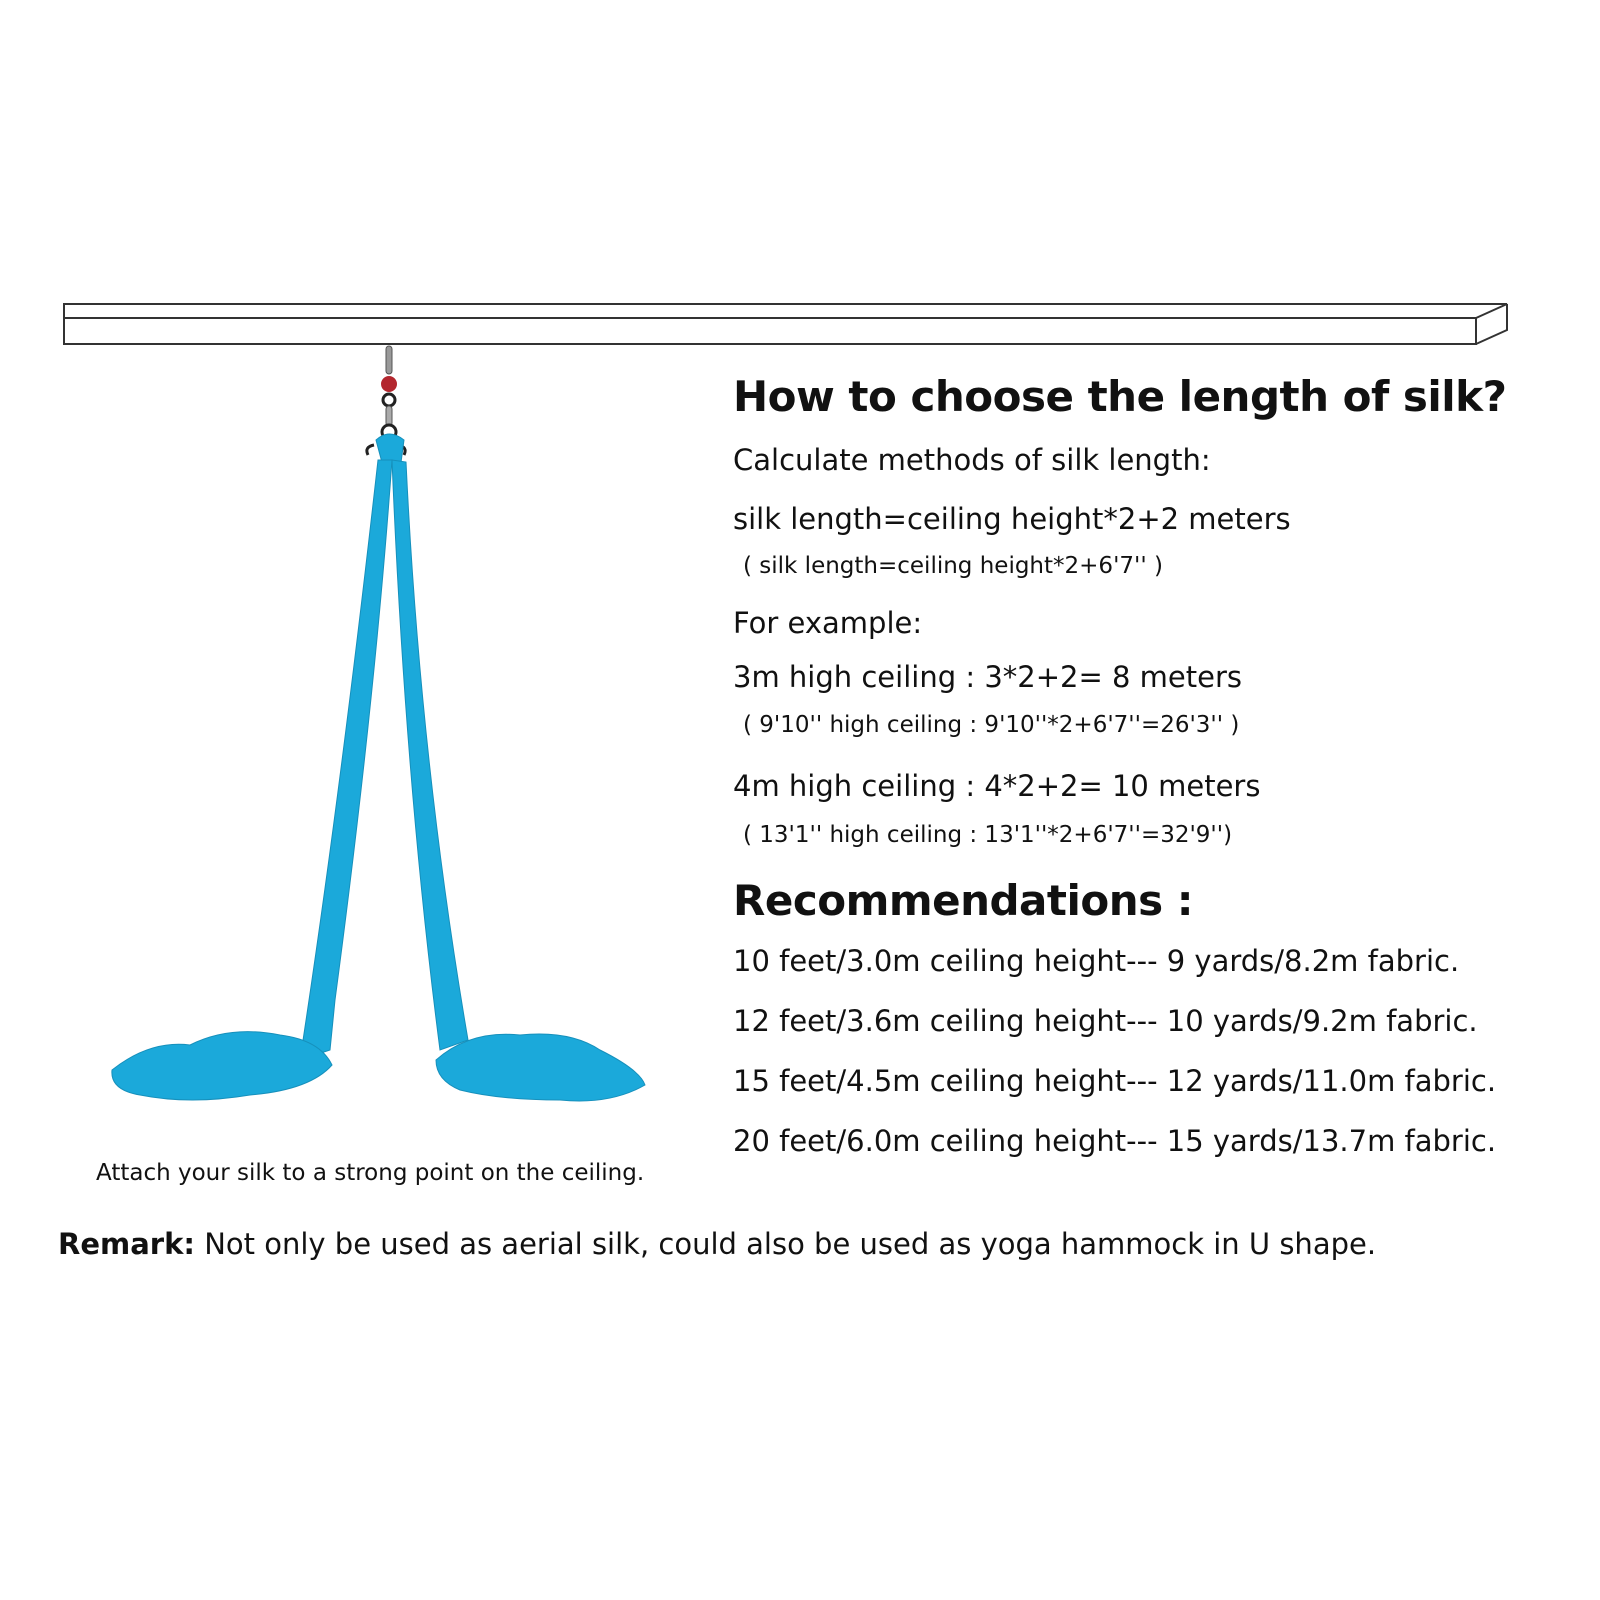 The width and height of the screenshot is (1600, 1600). What do you see at coordinates (987, 677) in the screenshot?
I see `example-metric: 3m high ceiling : 3*2+2= 8 meters` at bounding box center [987, 677].